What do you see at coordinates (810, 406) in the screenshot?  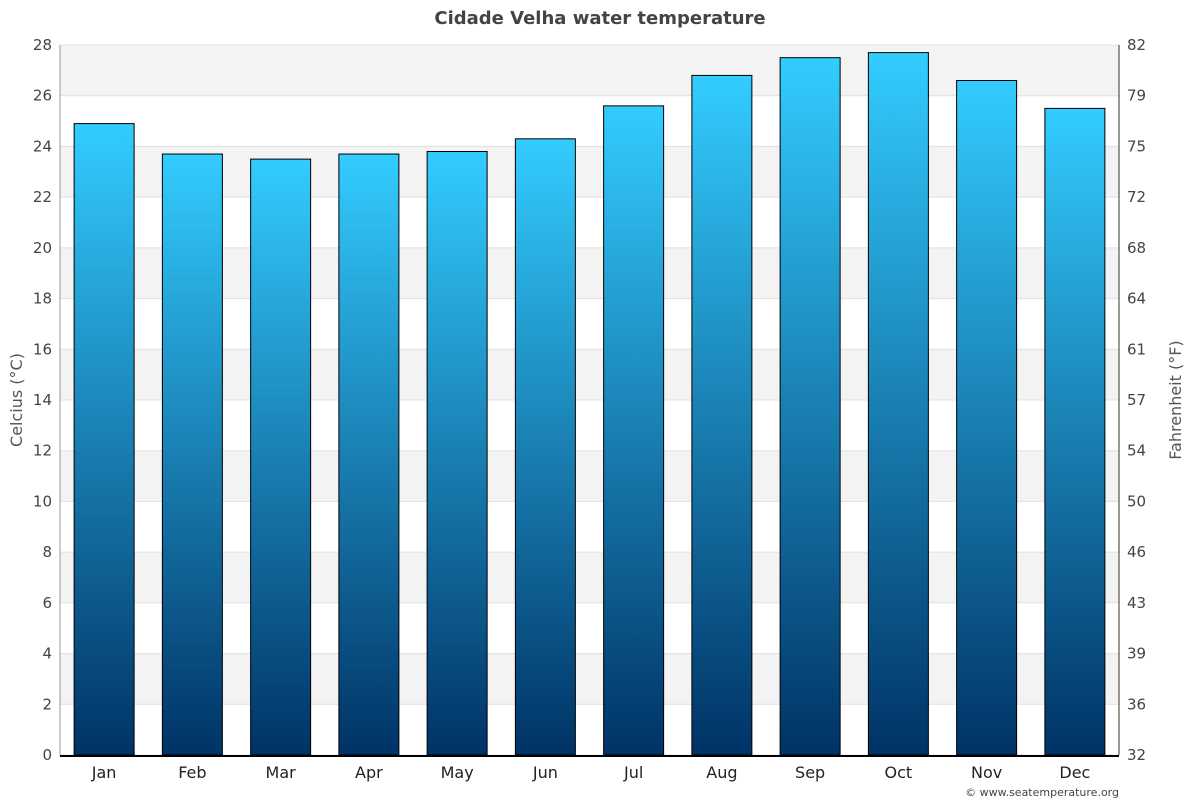 I see `bar-sep` at bounding box center [810, 406].